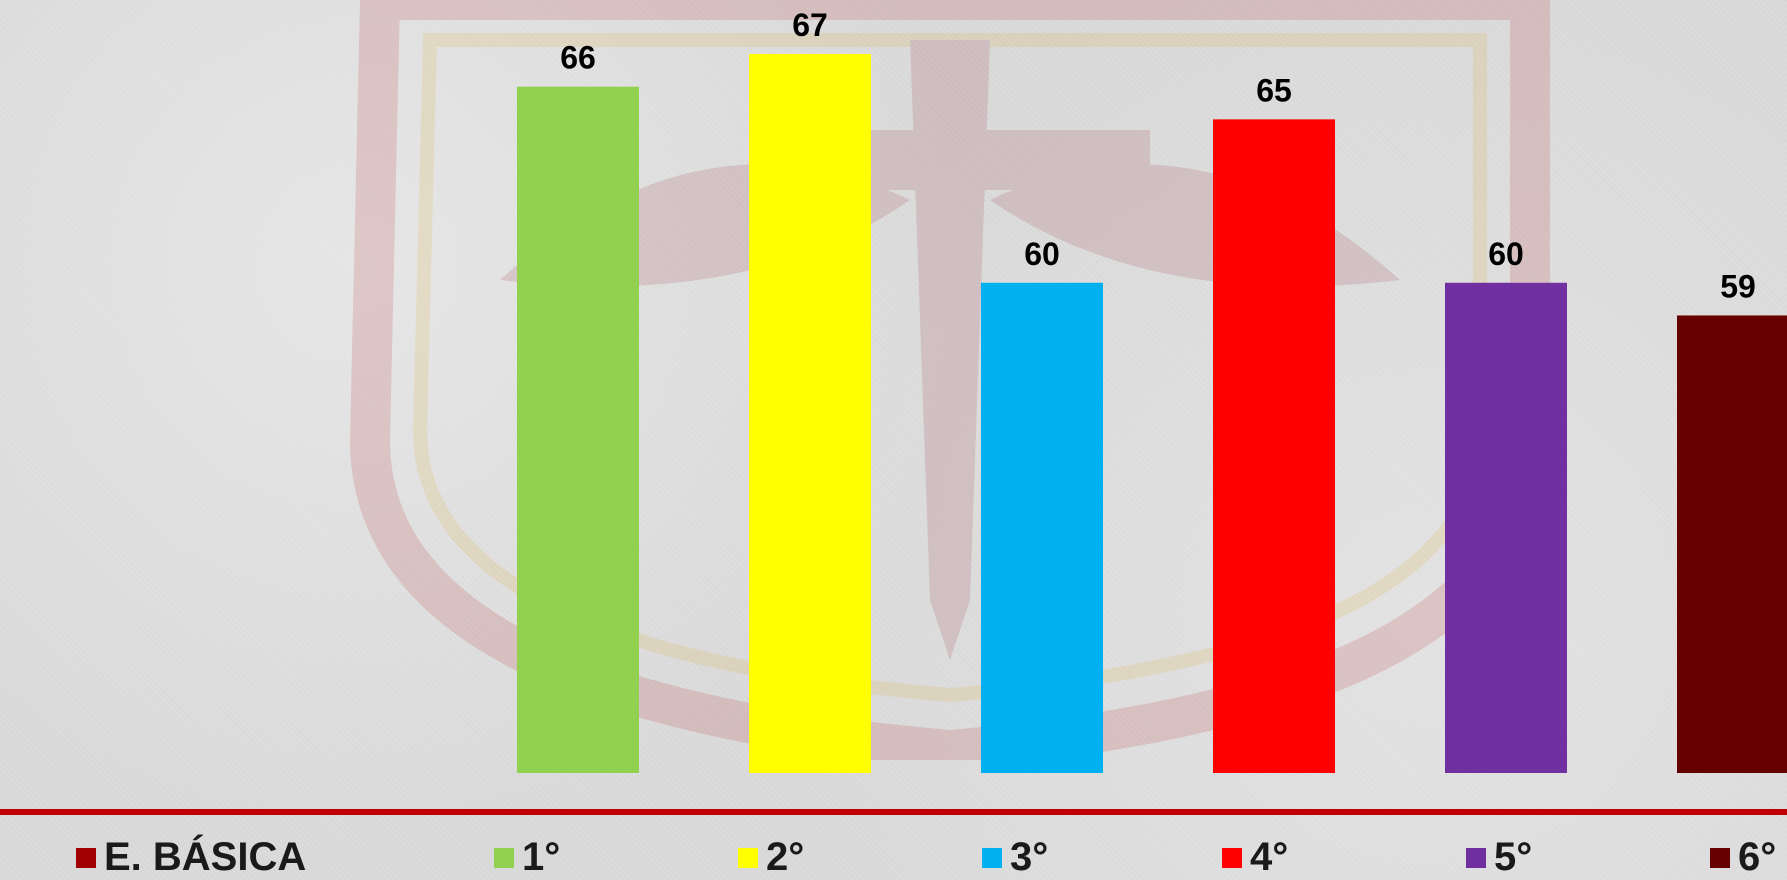 The width and height of the screenshot is (1787, 880). Describe the element at coordinates (893, 857) in the screenshot. I see `chart-legend: E. BÁSICA 1° 2° 3° 4° 5° 6°` at that location.